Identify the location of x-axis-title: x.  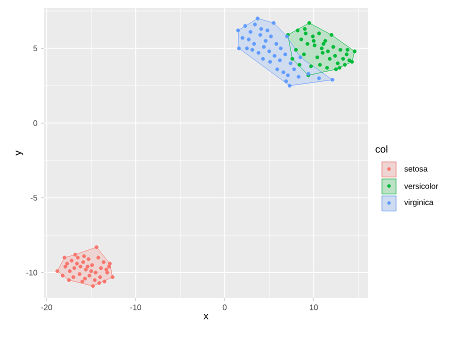
(206, 317).